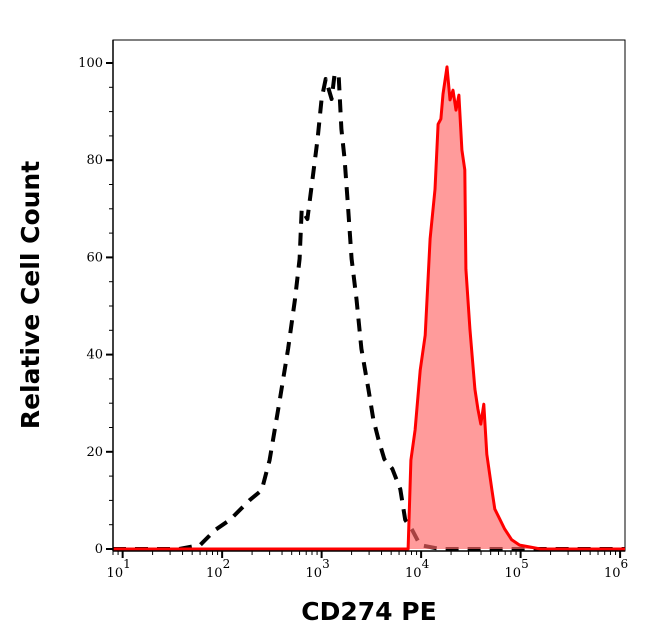 This screenshot has width=646, height=641. I want to click on x-tick-exponent: 4, so click(426, 564).